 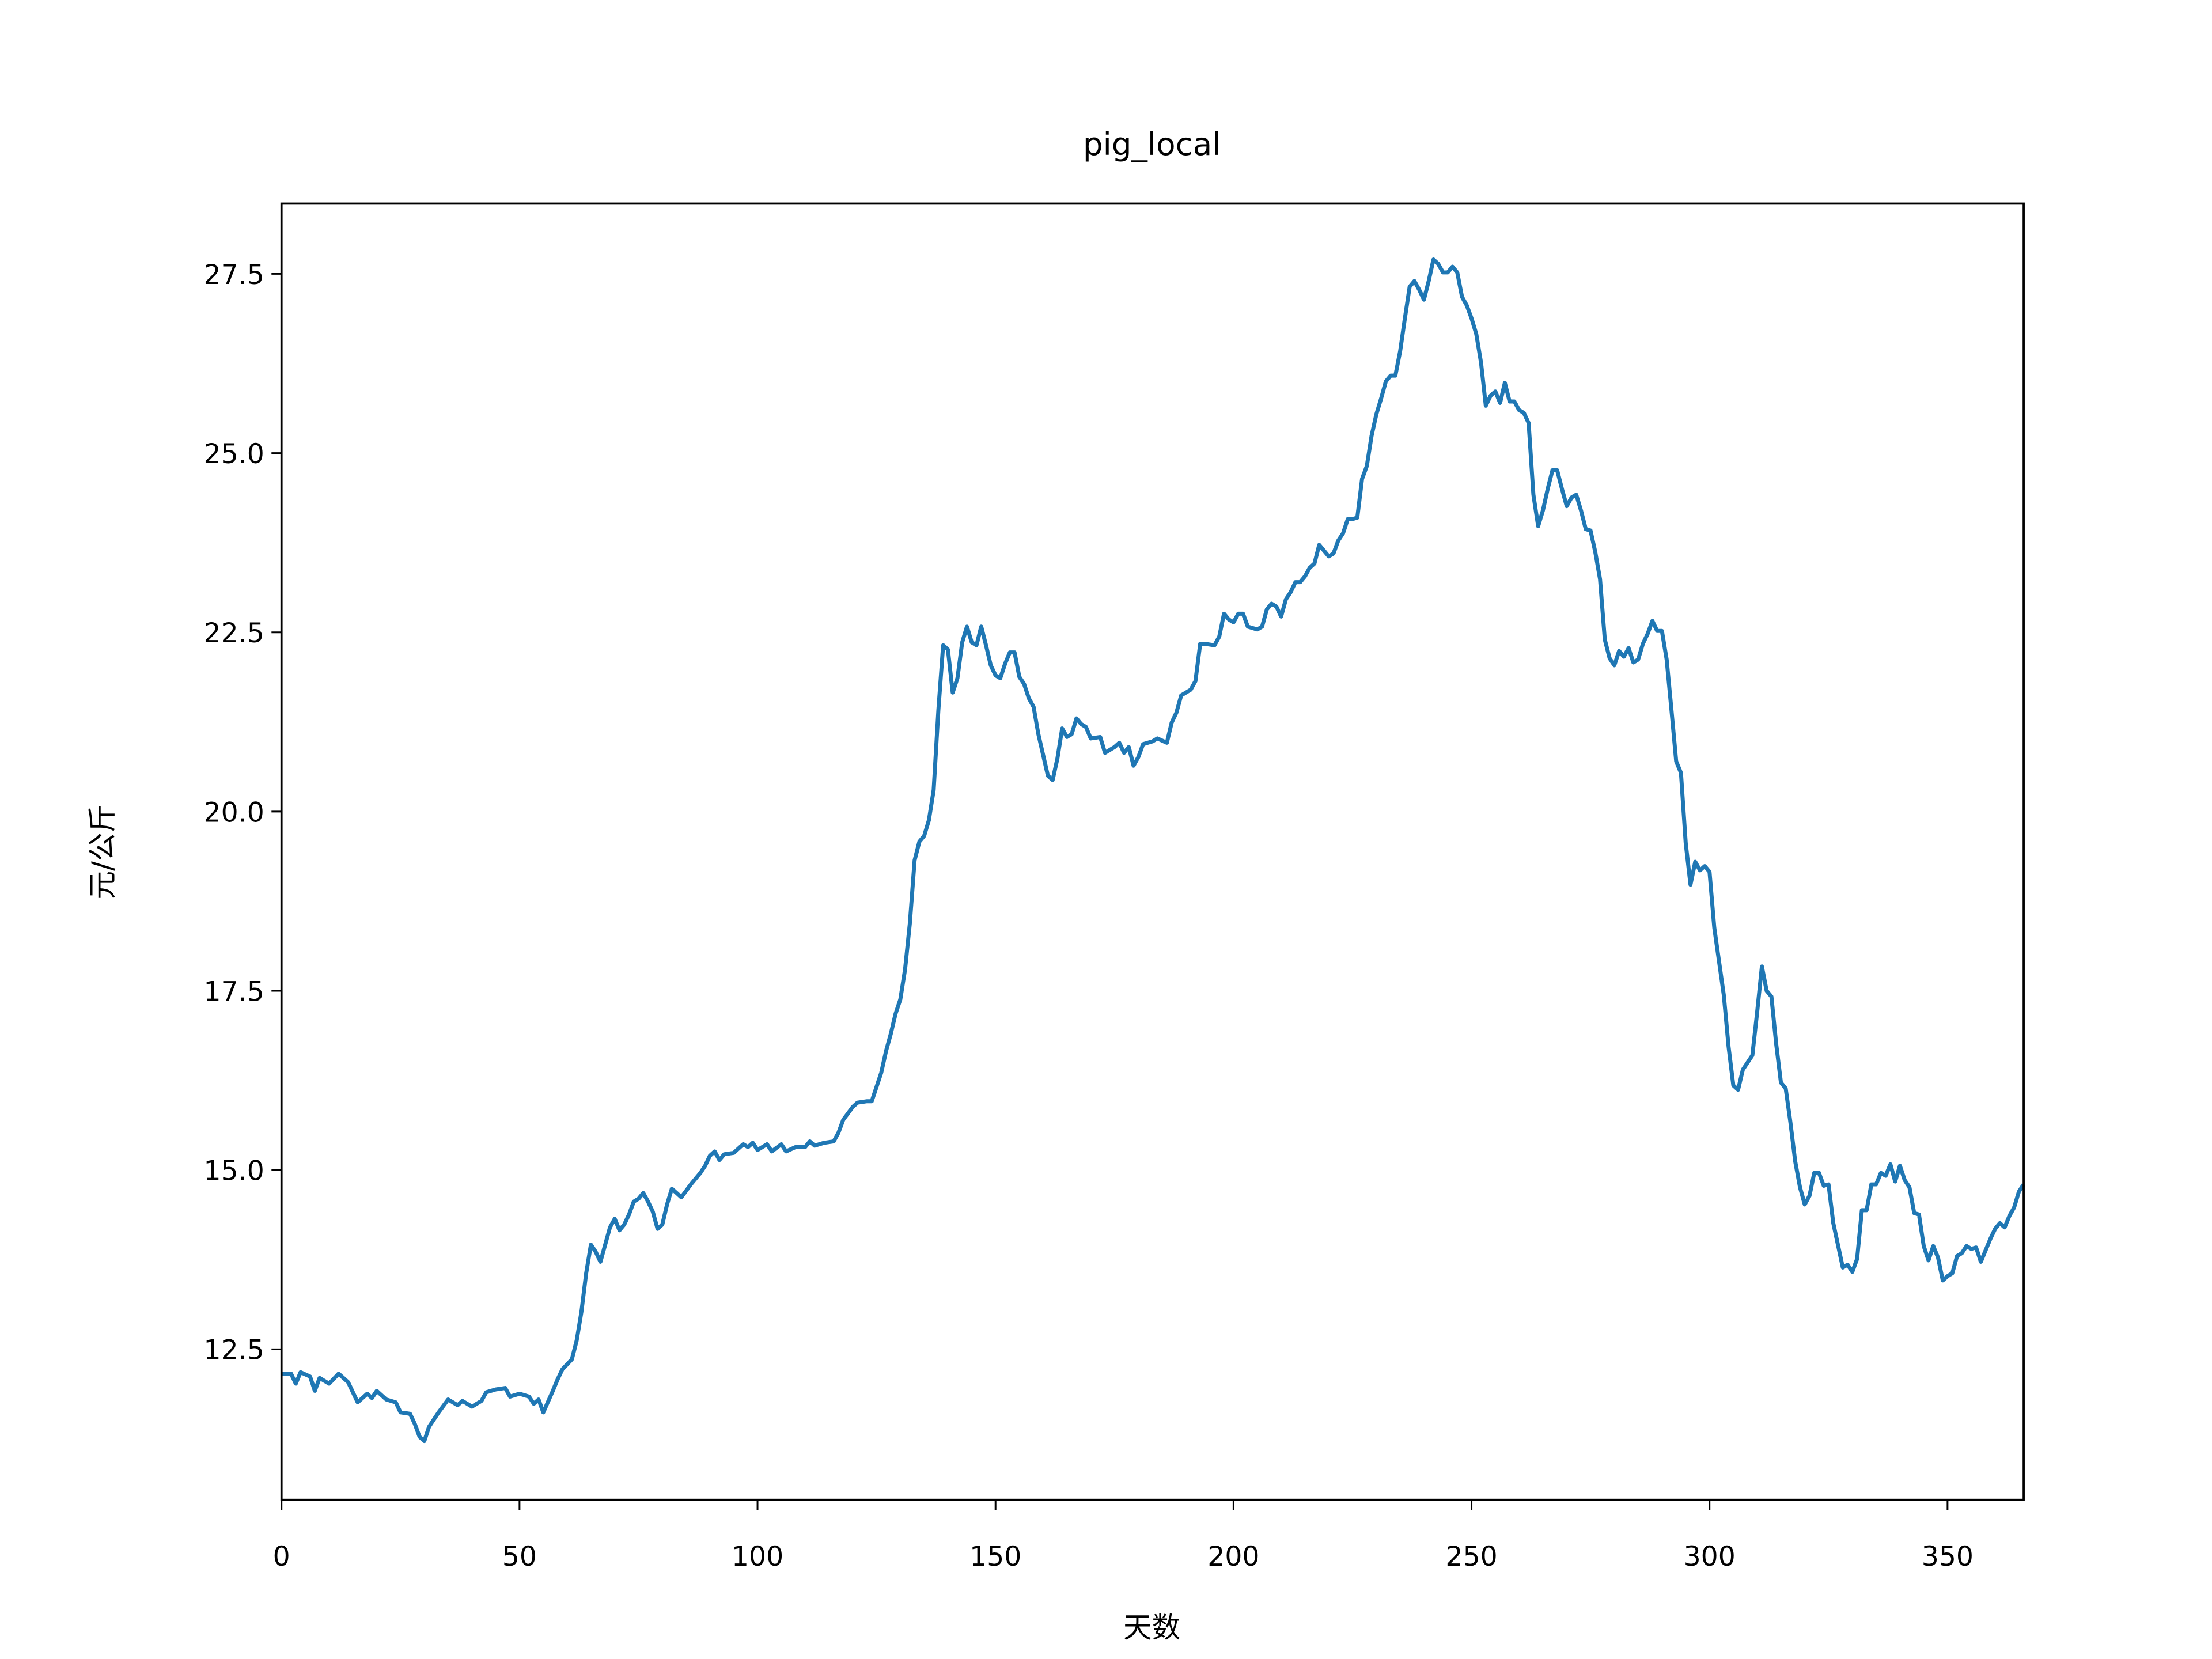 I want to click on x-tick-label: 250, so click(x=1471, y=1557).